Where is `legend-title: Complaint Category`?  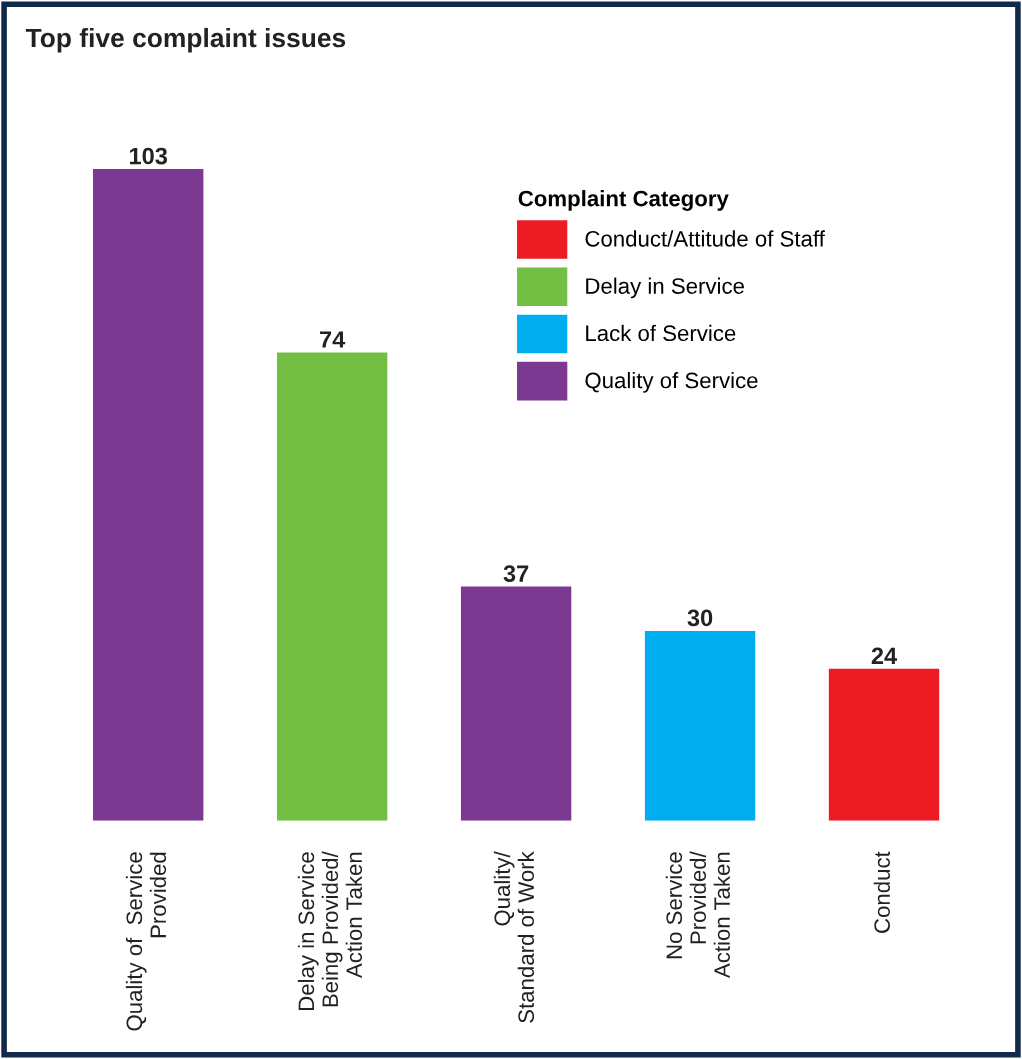 legend-title: Complaint Category is located at coordinates (623, 200).